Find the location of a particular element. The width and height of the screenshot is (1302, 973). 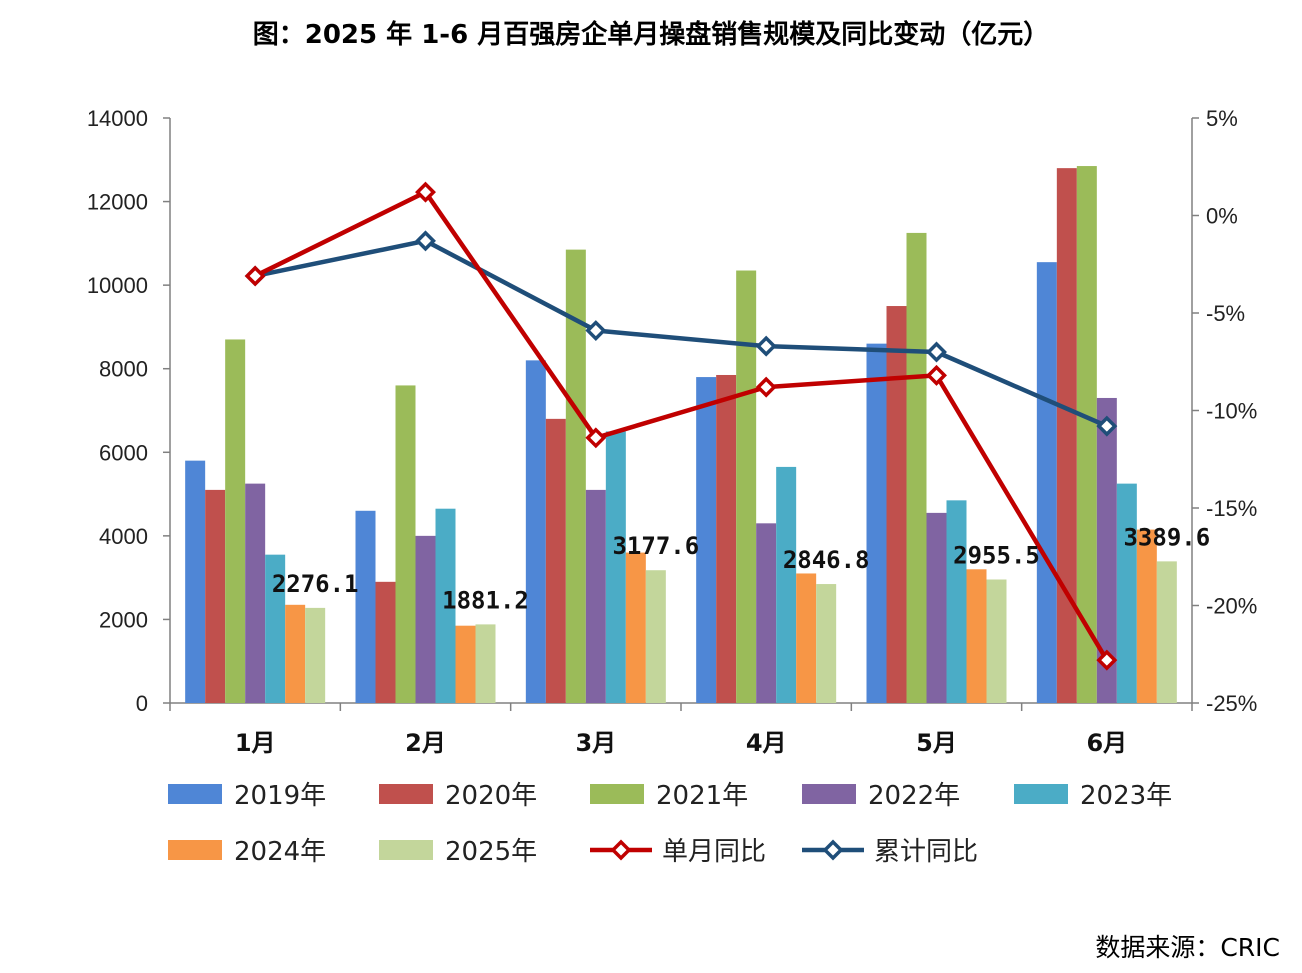

data-label: 3389.6 is located at coordinates (1166, 537).